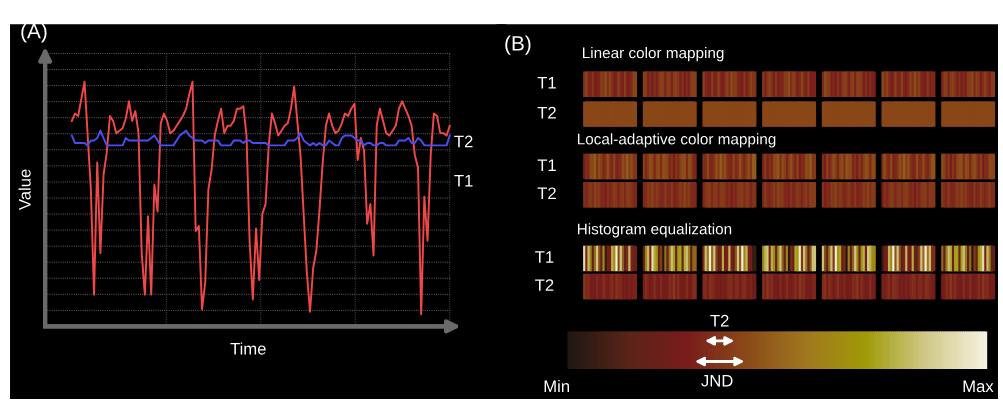 The width and height of the screenshot is (1003, 403). What do you see at coordinates (463, 180) in the screenshot?
I see `series-label: T1` at bounding box center [463, 180].